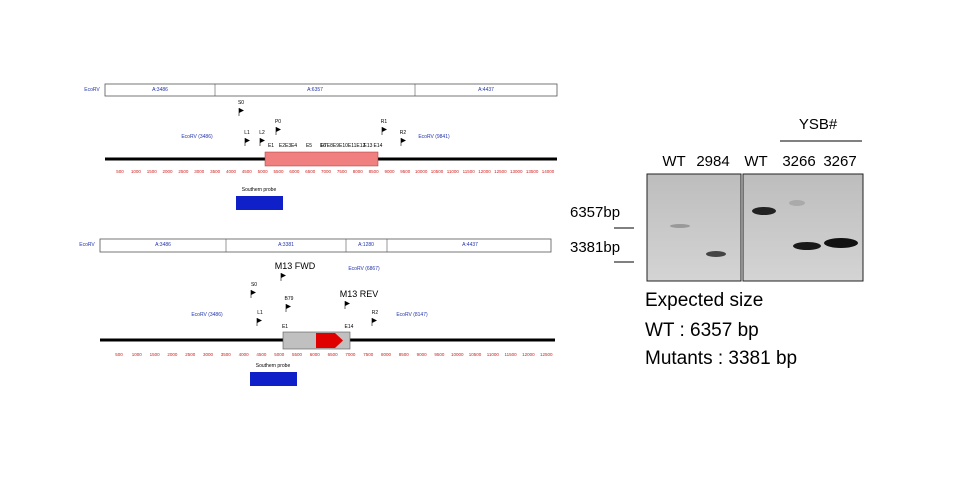 This screenshot has width=960, height=480. What do you see at coordinates (262, 133) in the screenshot?
I see `primer-label: L2` at bounding box center [262, 133].